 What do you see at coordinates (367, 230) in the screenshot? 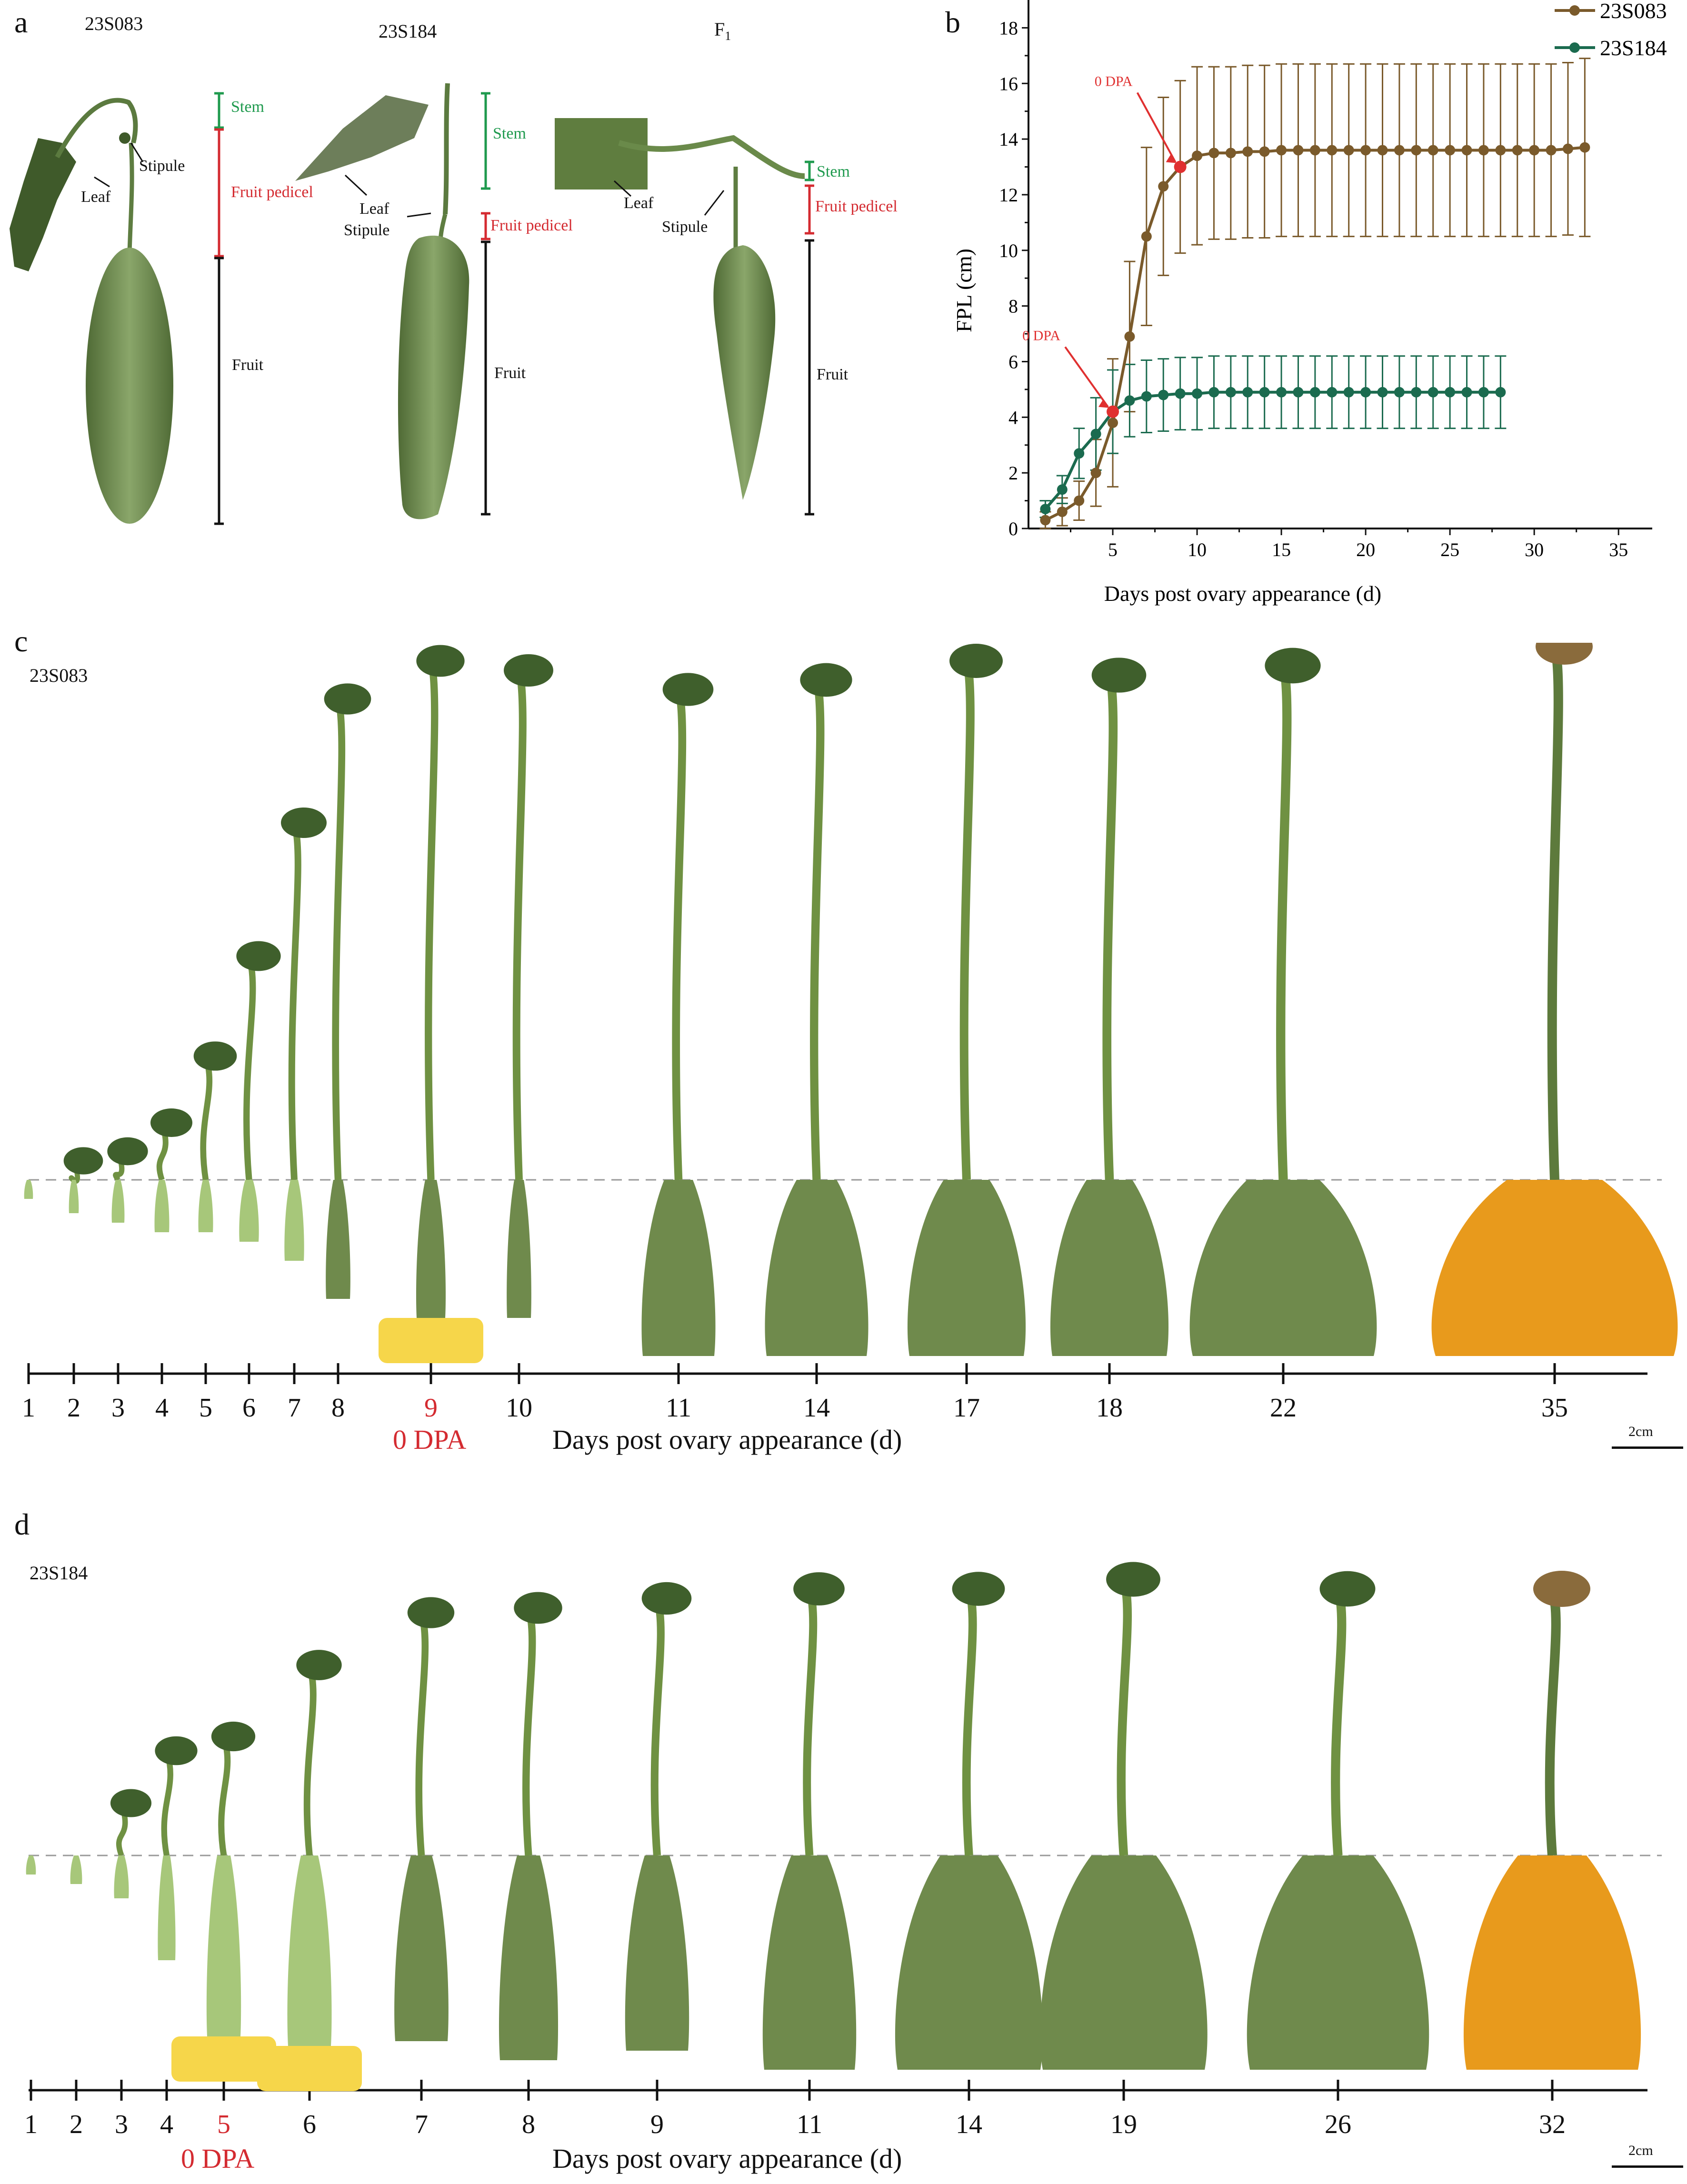
I see `stipule-label-23S184: Stipule` at bounding box center [367, 230].